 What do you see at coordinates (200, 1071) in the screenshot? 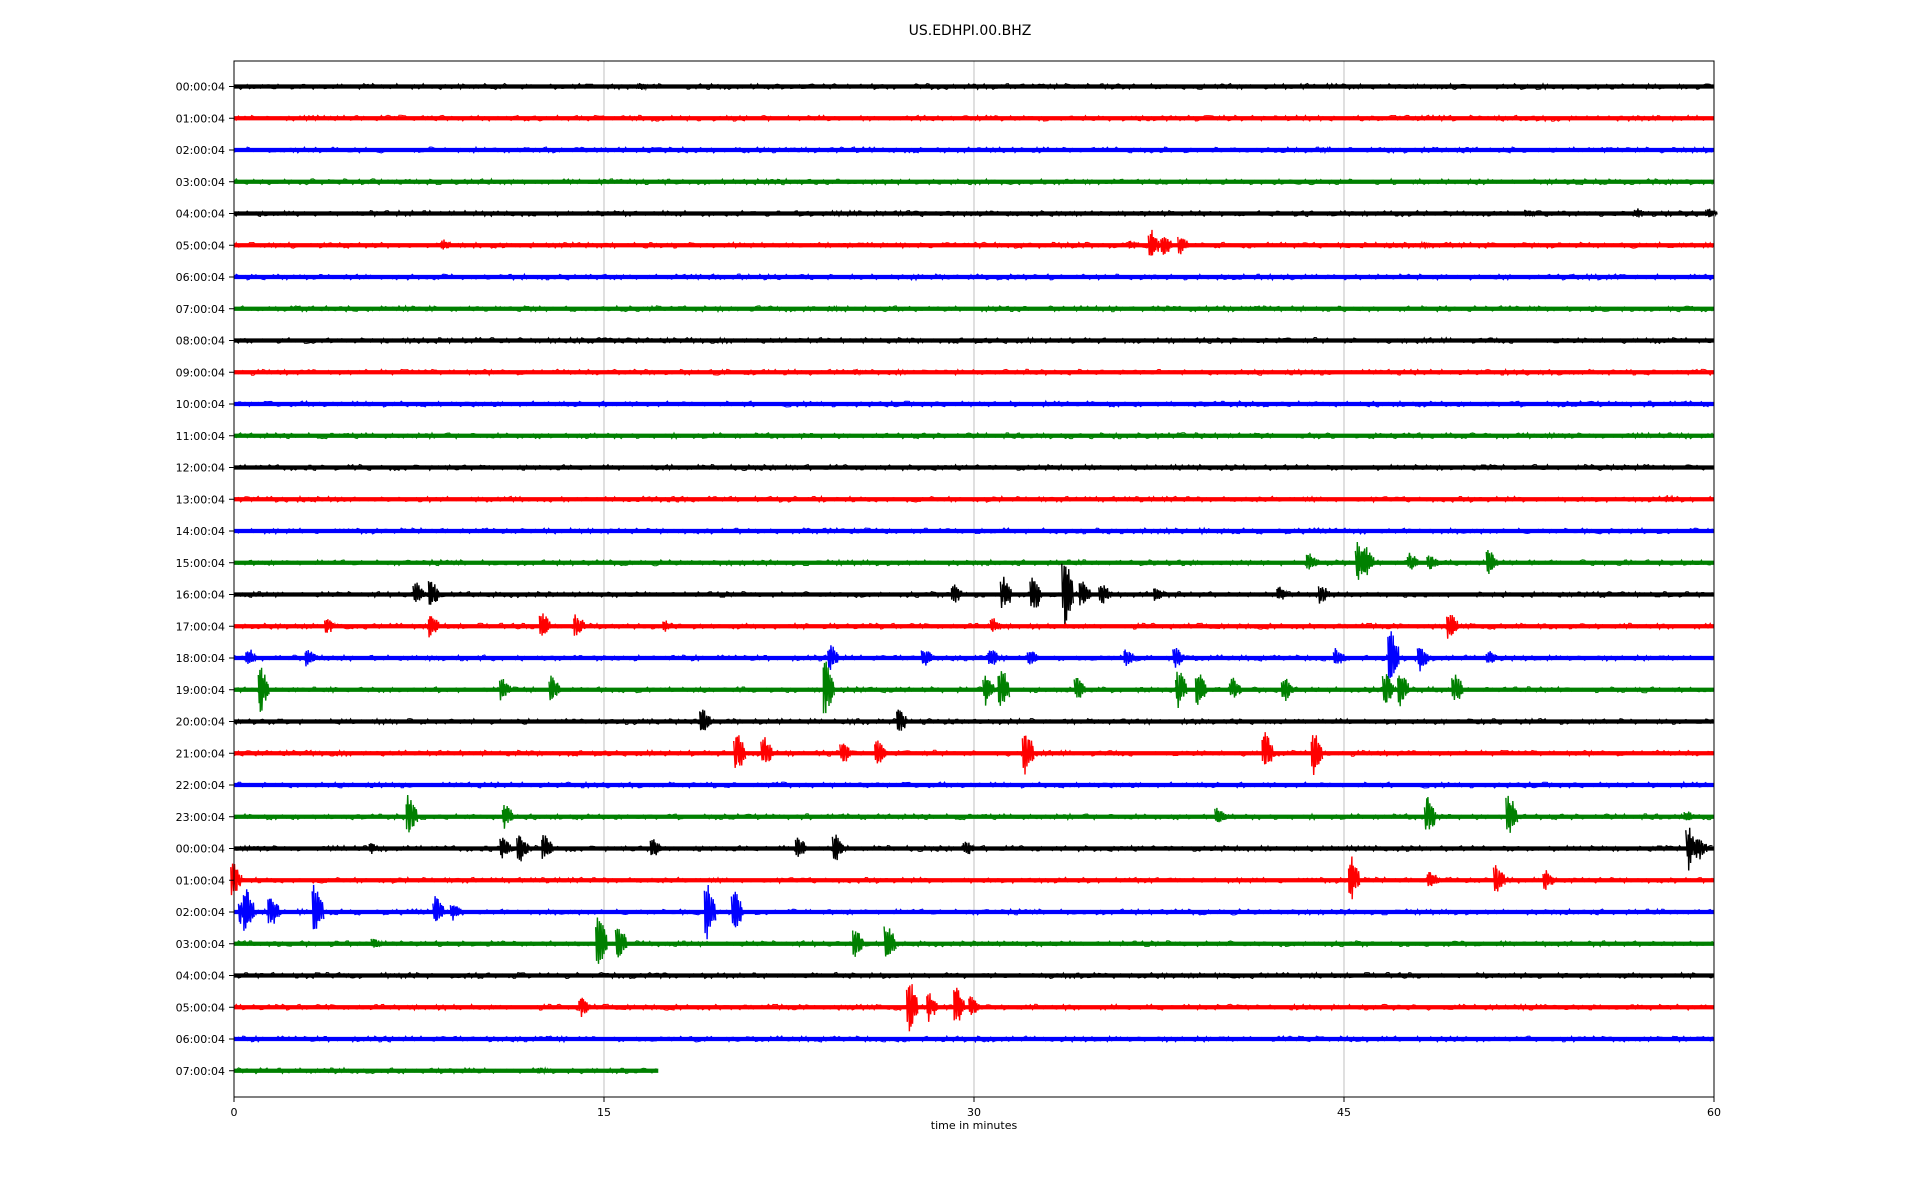
I see `row-time-label: 07:00:04` at bounding box center [200, 1071].